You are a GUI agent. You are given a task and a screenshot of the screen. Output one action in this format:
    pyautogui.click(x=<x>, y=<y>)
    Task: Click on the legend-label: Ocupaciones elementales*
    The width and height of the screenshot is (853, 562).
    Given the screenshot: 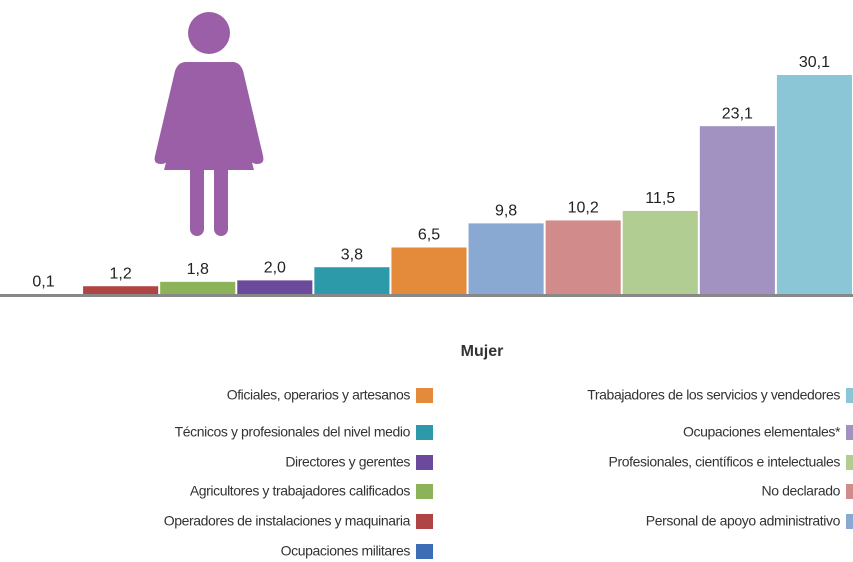 What is the action you would take?
    pyautogui.click(x=762, y=432)
    